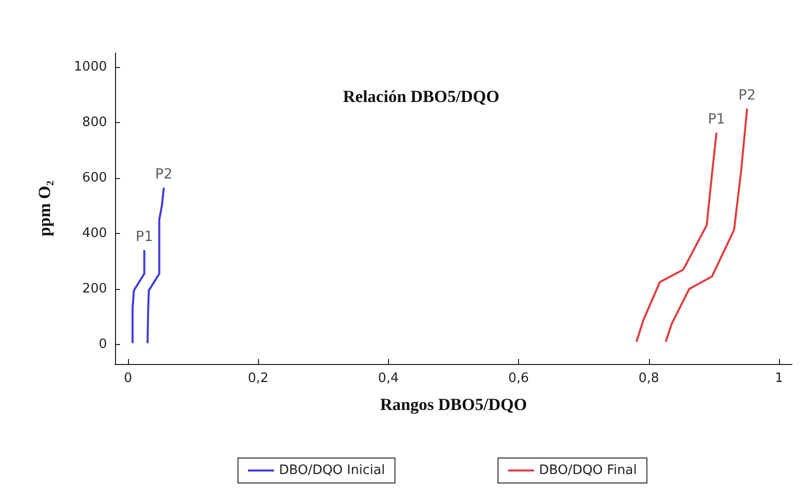 This screenshot has width=802, height=499. What do you see at coordinates (421, 96) in the screenshot?
I see `text: Relación DBO5/DQO` at bounding box center [421, 96].